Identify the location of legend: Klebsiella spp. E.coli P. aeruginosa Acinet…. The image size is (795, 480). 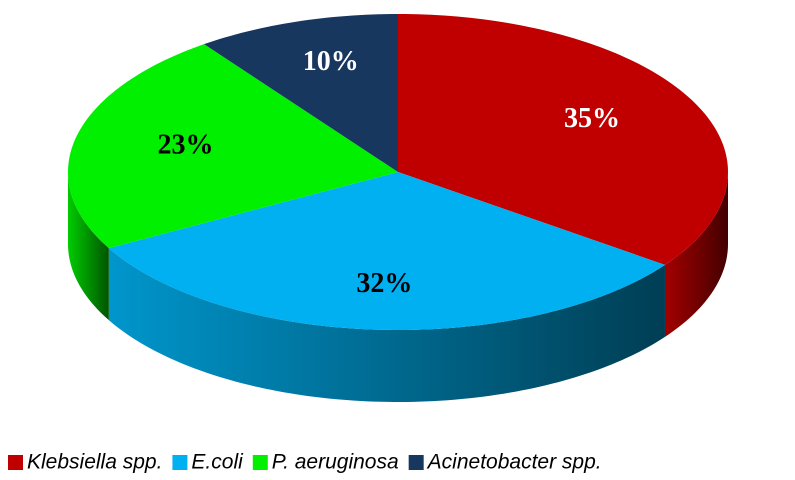
(305, 462).